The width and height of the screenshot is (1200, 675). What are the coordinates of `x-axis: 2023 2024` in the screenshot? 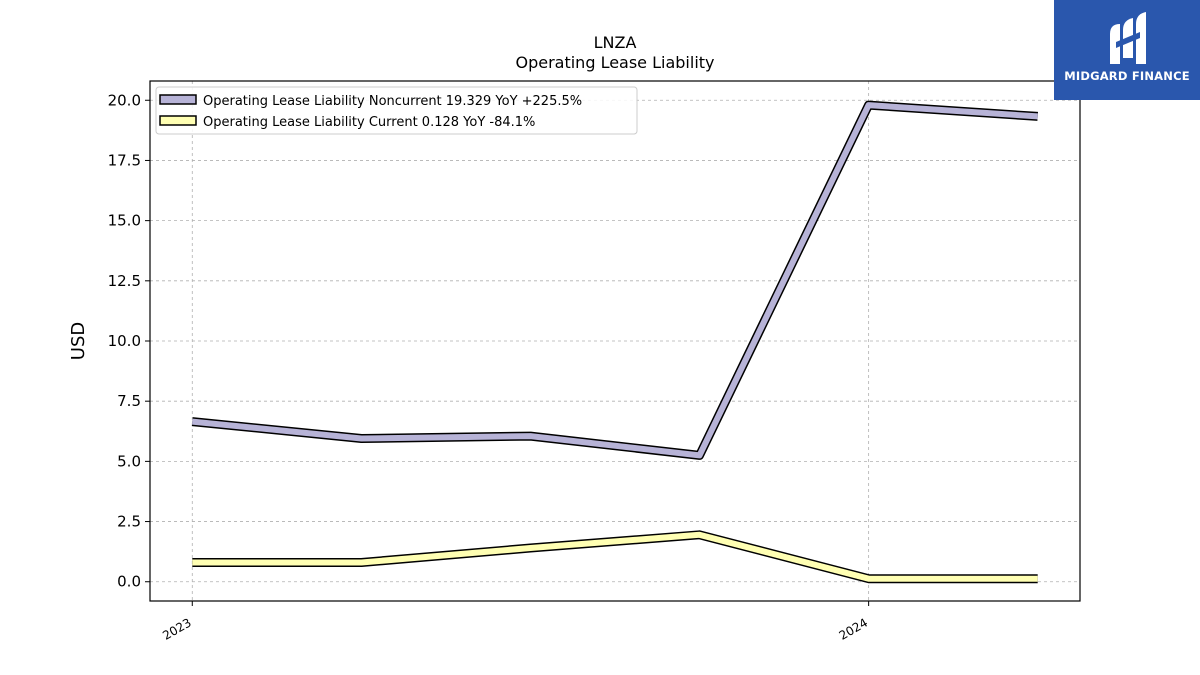 It's located at (515, 622).